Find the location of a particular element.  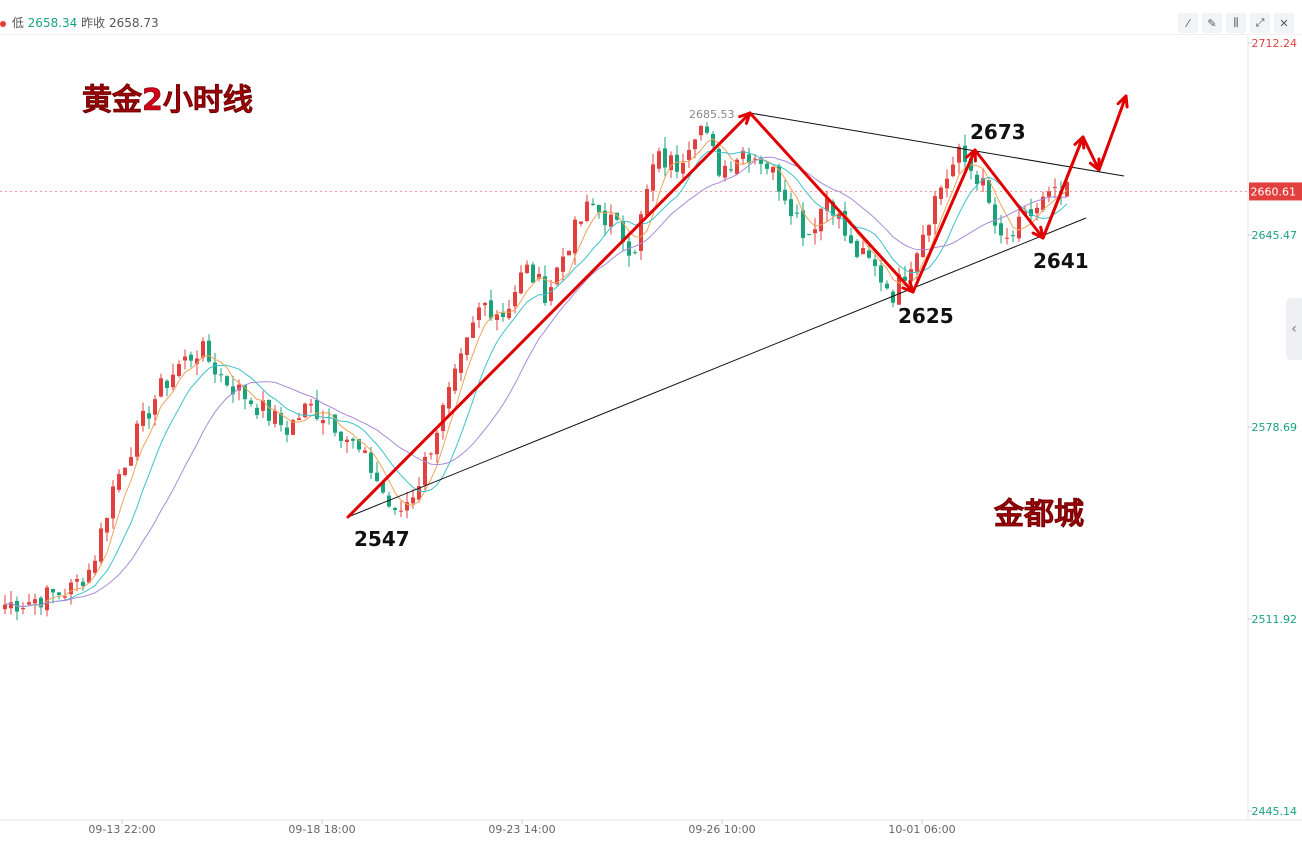

top-toolbar: 低 2658.34 昨收 2658.73 ⁄ ✎ ⫼ ⤢ ✕ is located at coordinates (651, 19).